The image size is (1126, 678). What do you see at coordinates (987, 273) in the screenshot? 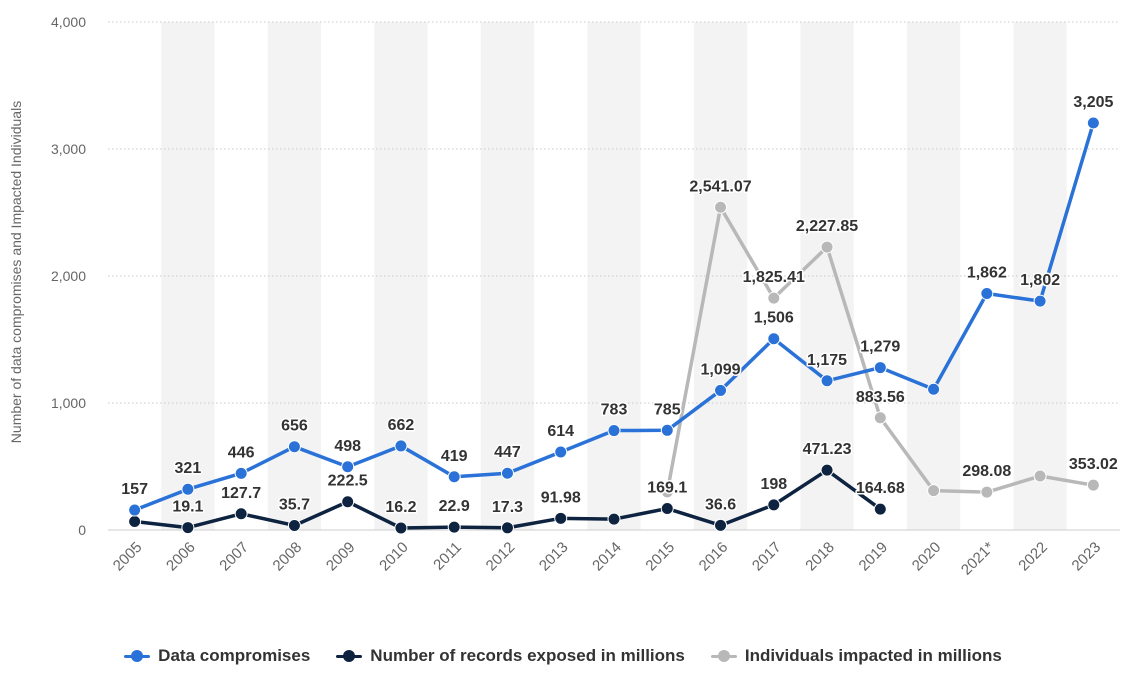
I see `data-label: 1,862` at bounding box center [987, 273].